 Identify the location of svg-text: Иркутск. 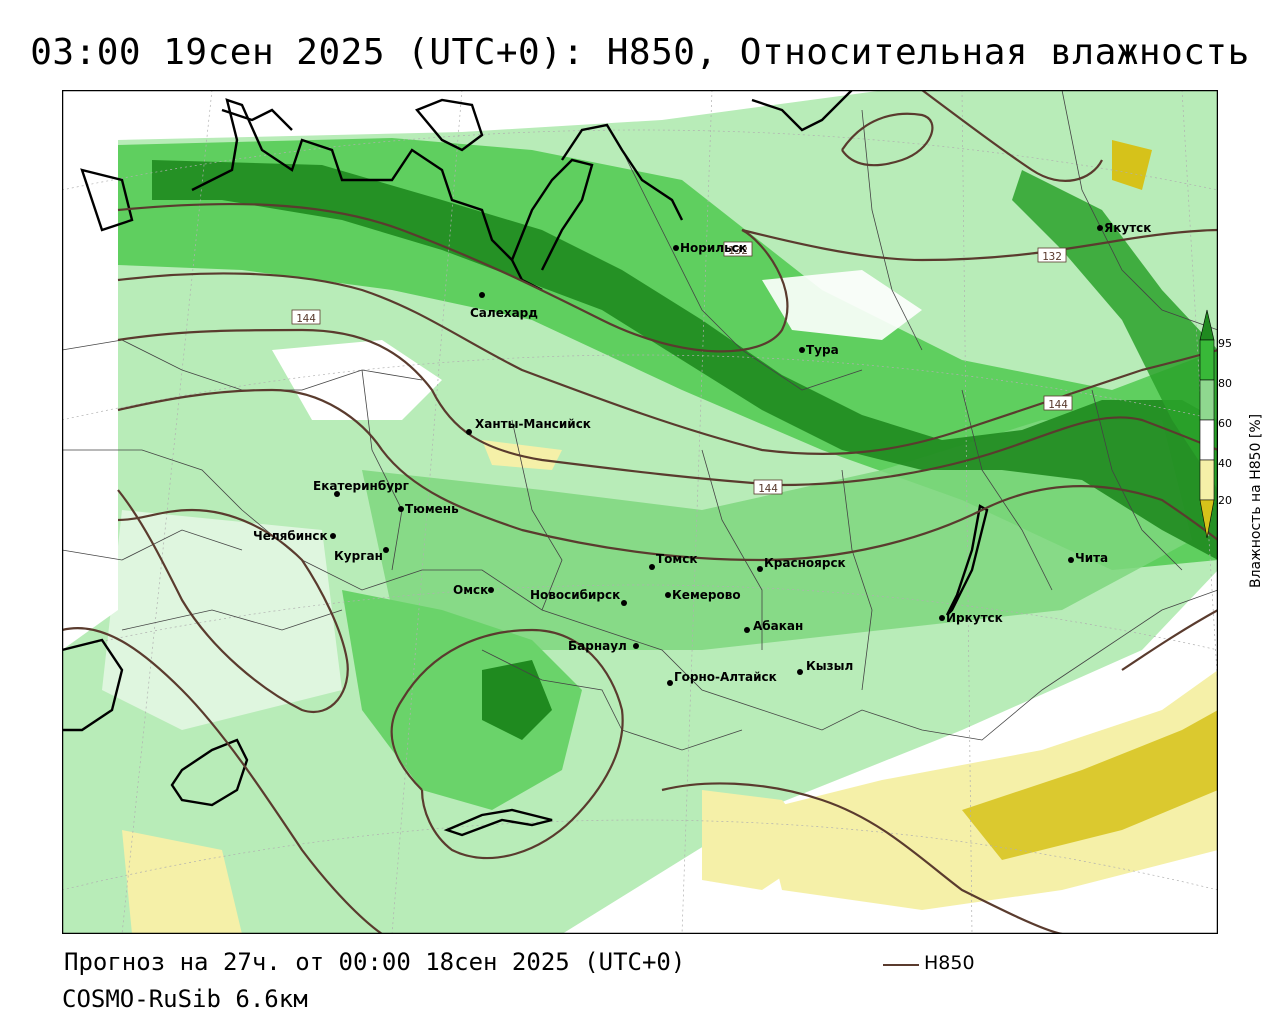
(974, 618).